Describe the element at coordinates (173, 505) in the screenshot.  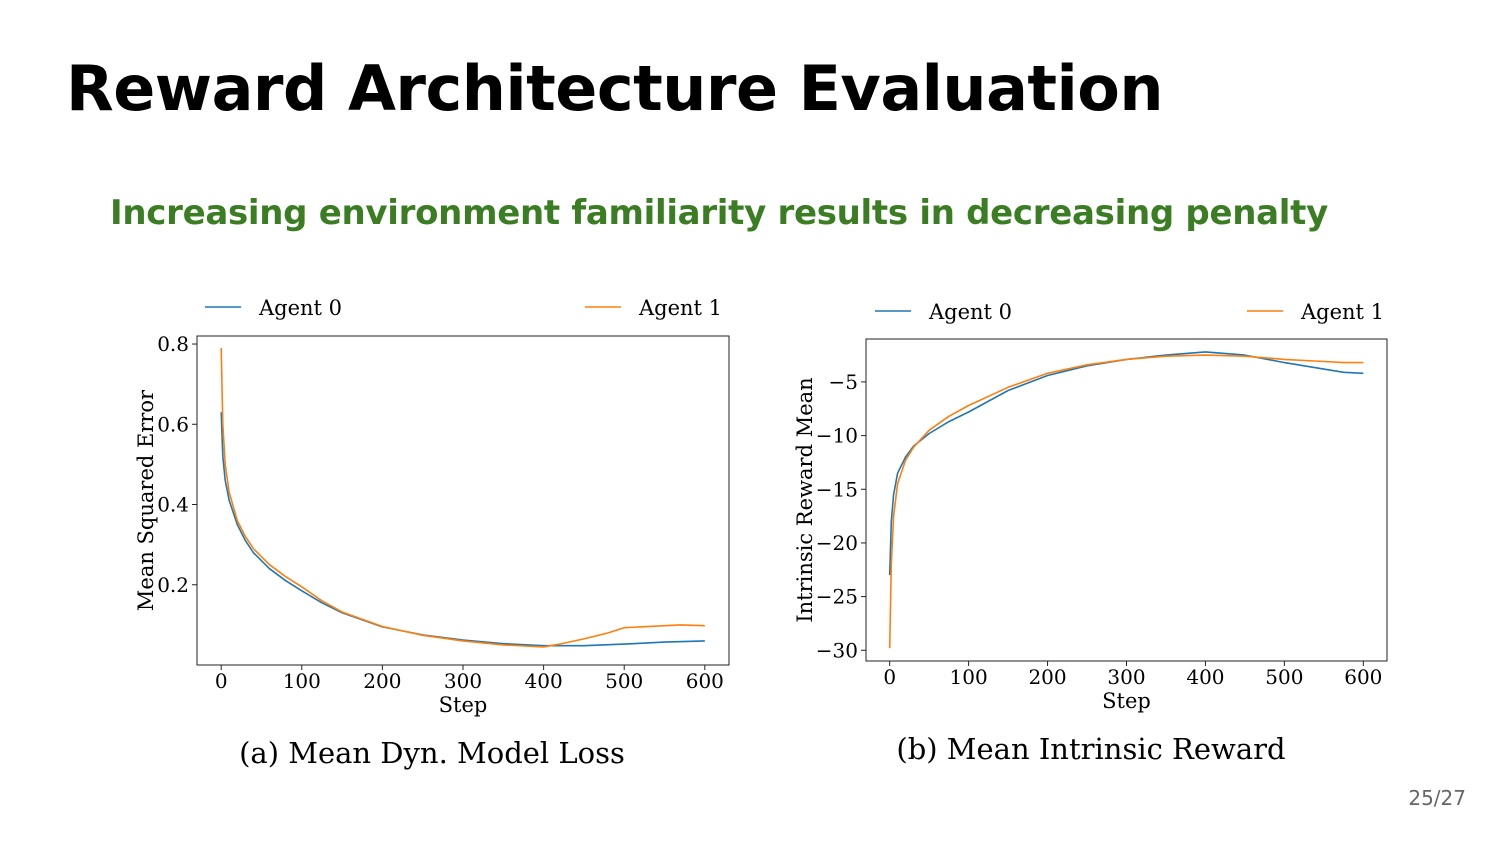
I see `y-tick-label: 0.4` at that location.